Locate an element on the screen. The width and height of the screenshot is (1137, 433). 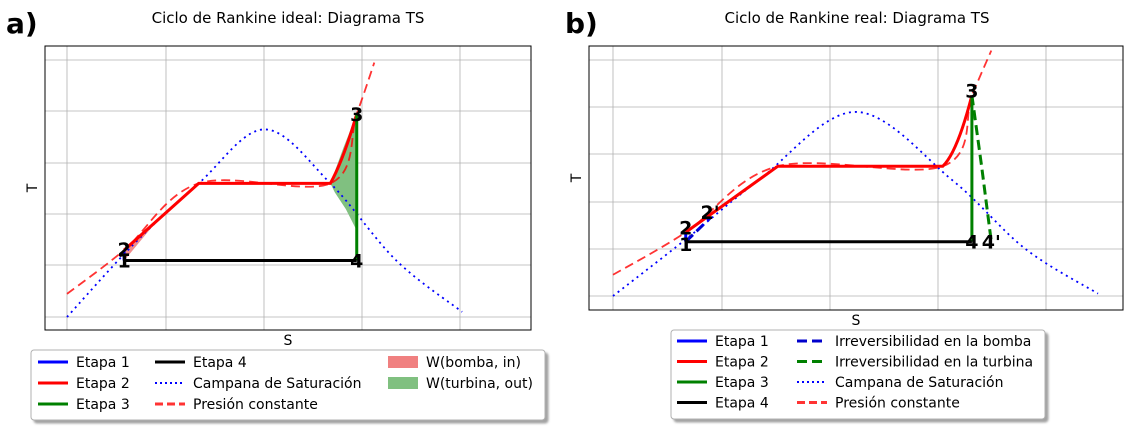
legend-label-irreversibilidad-en-la-bomba: Irreversibilidad en la bomba is located at coordinates (933, 342).